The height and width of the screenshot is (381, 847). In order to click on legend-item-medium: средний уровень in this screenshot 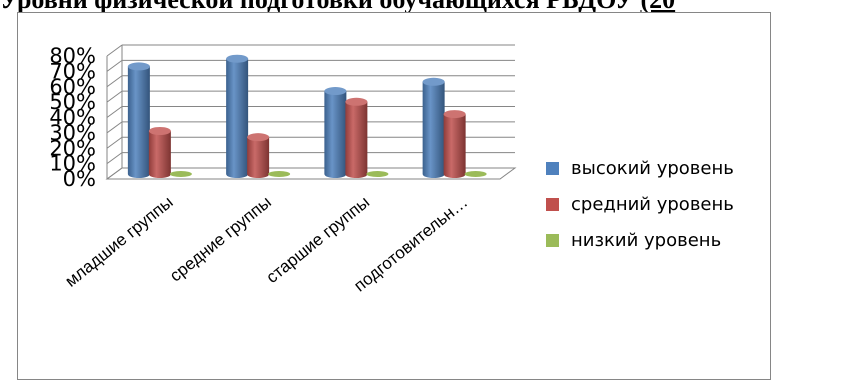, I will do `click(640, 204)`.